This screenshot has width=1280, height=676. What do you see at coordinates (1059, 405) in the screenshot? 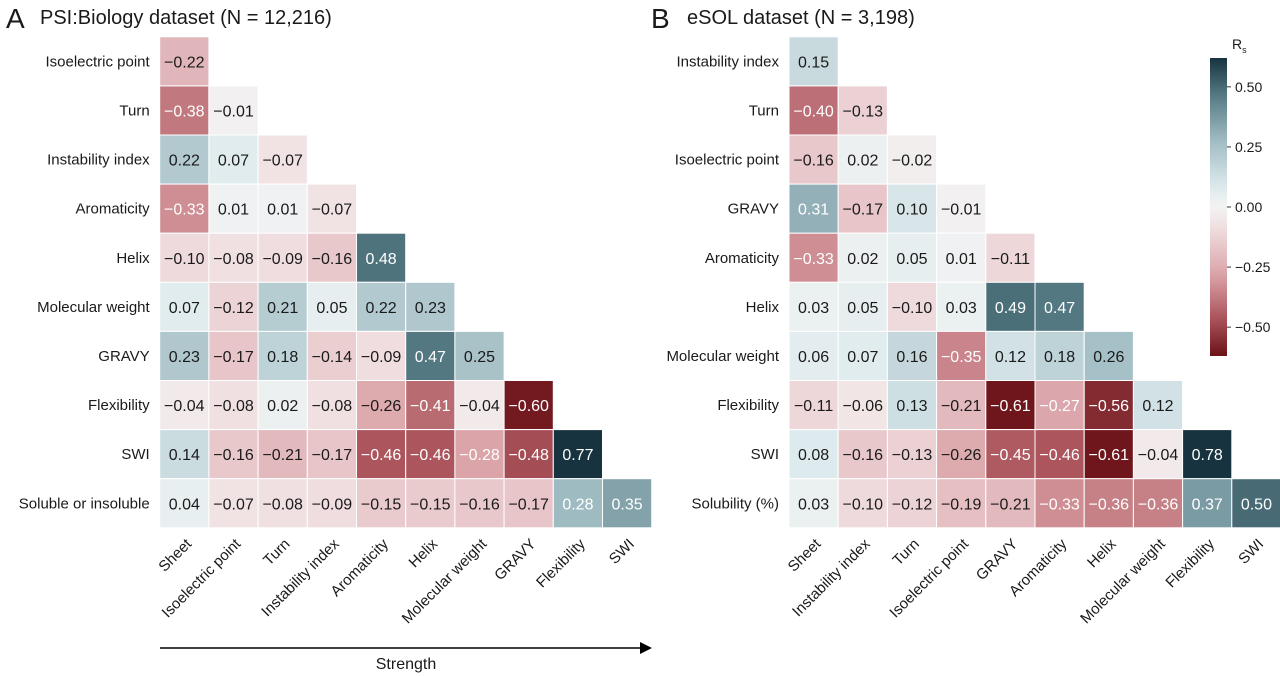
I see `b-cell-r7-c5` at bounding box center [1059, 405].